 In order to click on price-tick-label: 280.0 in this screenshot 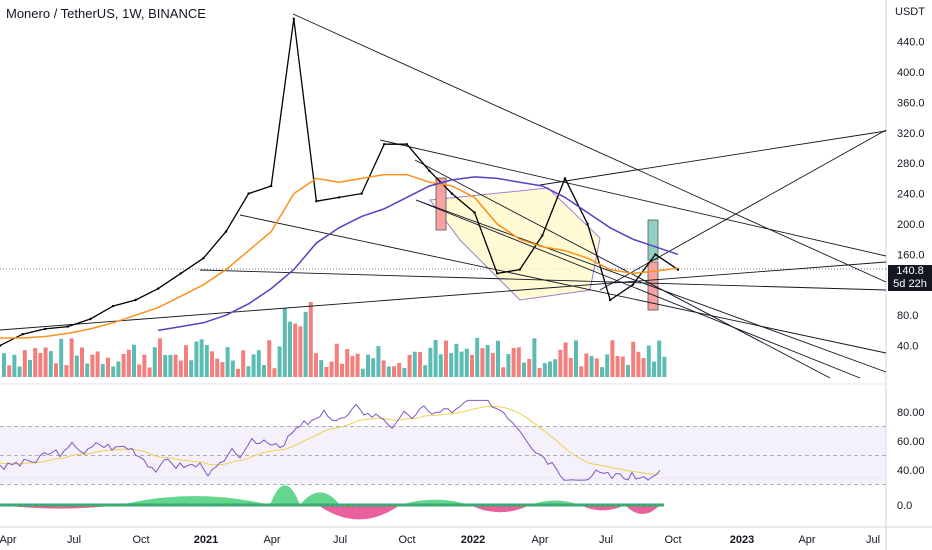, I will do `click(911, 164)`.